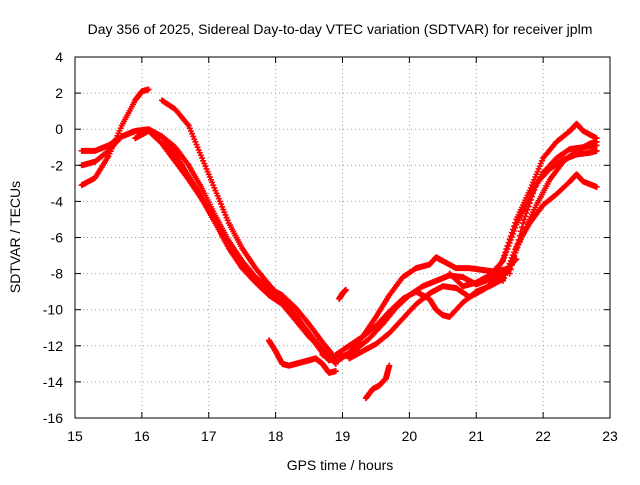  I want to click on x-tick-label: 20, so click(410, 436).